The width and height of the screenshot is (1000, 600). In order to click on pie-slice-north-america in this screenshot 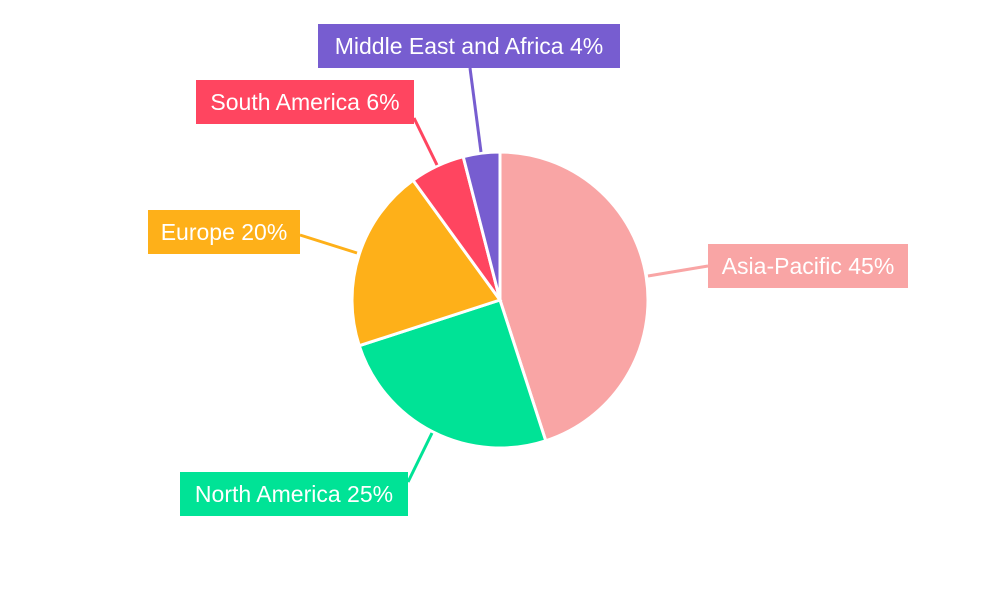, I will do `click(452, 374)`.